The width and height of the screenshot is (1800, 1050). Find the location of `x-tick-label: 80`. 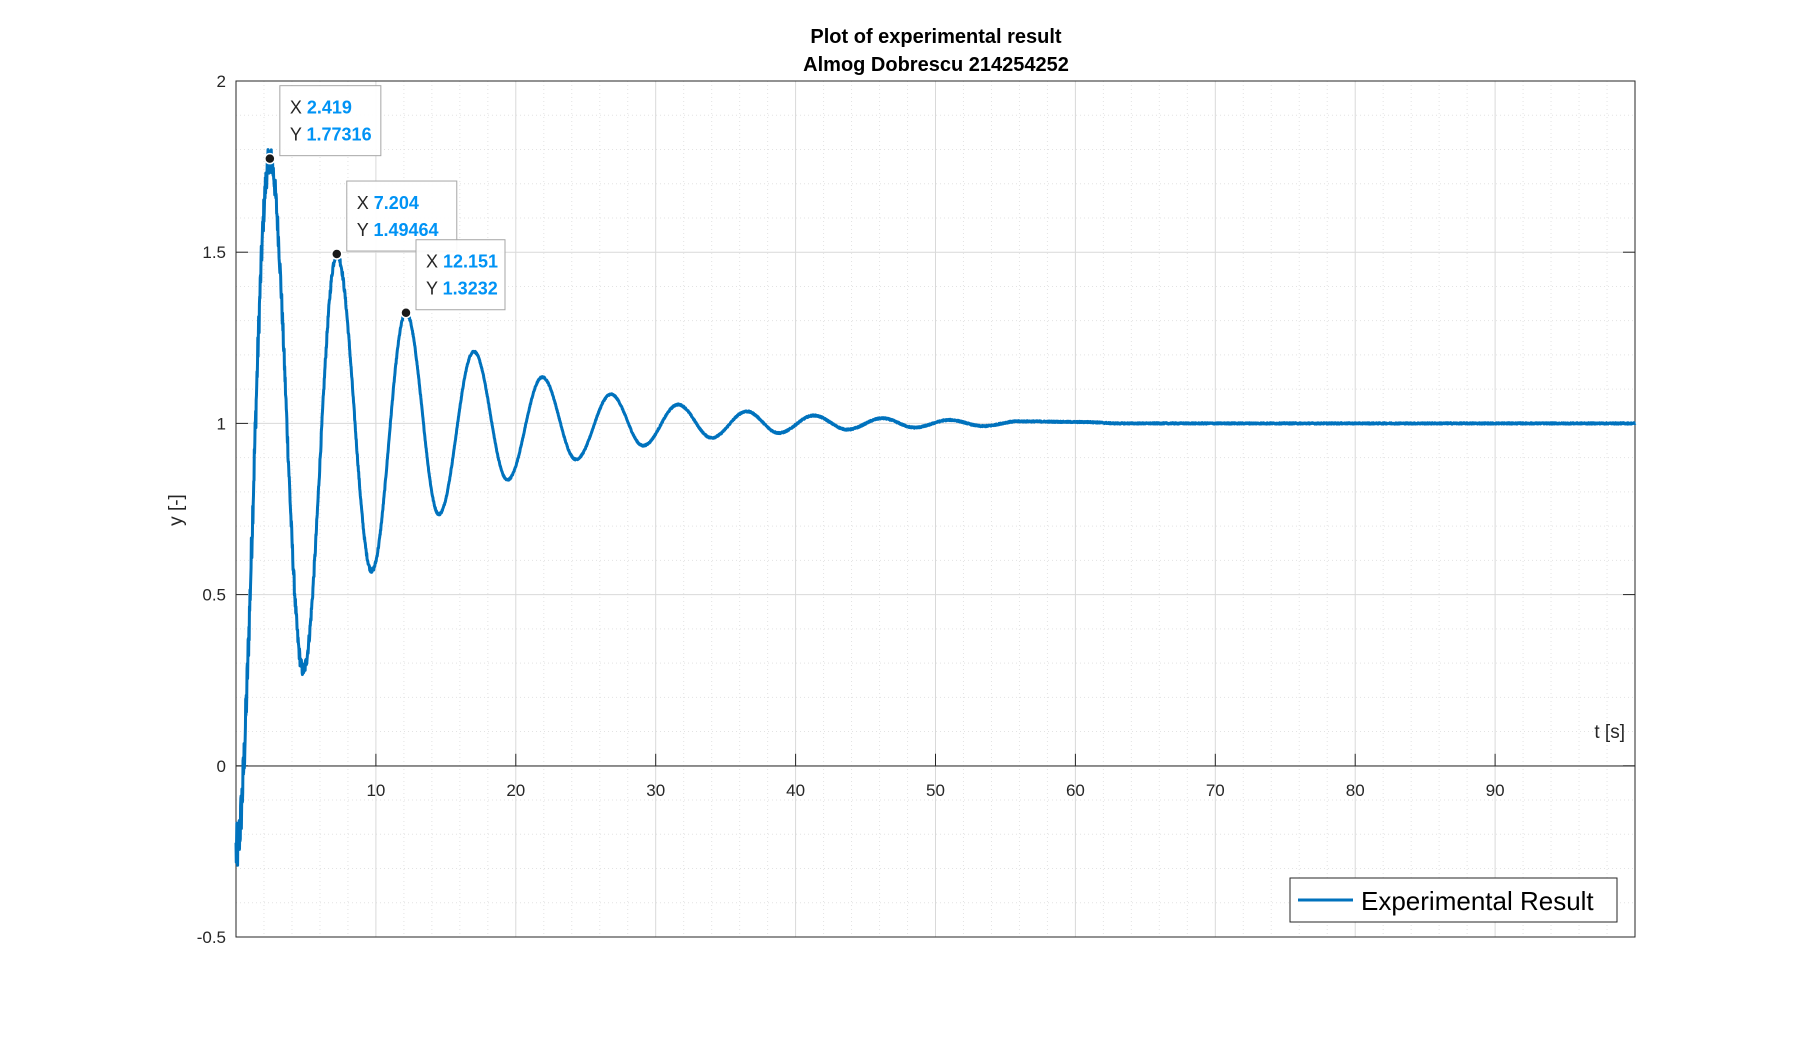

x-tick-label: 80 is located at coordinates (1355, 790).